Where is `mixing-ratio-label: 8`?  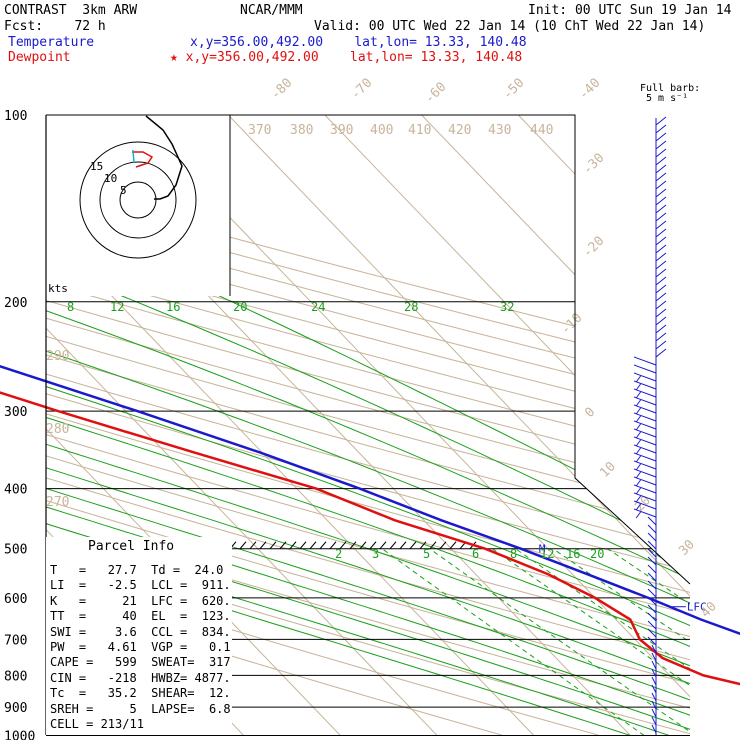 mixing-ratio-label: 8 is located at coordinates (70, 307).